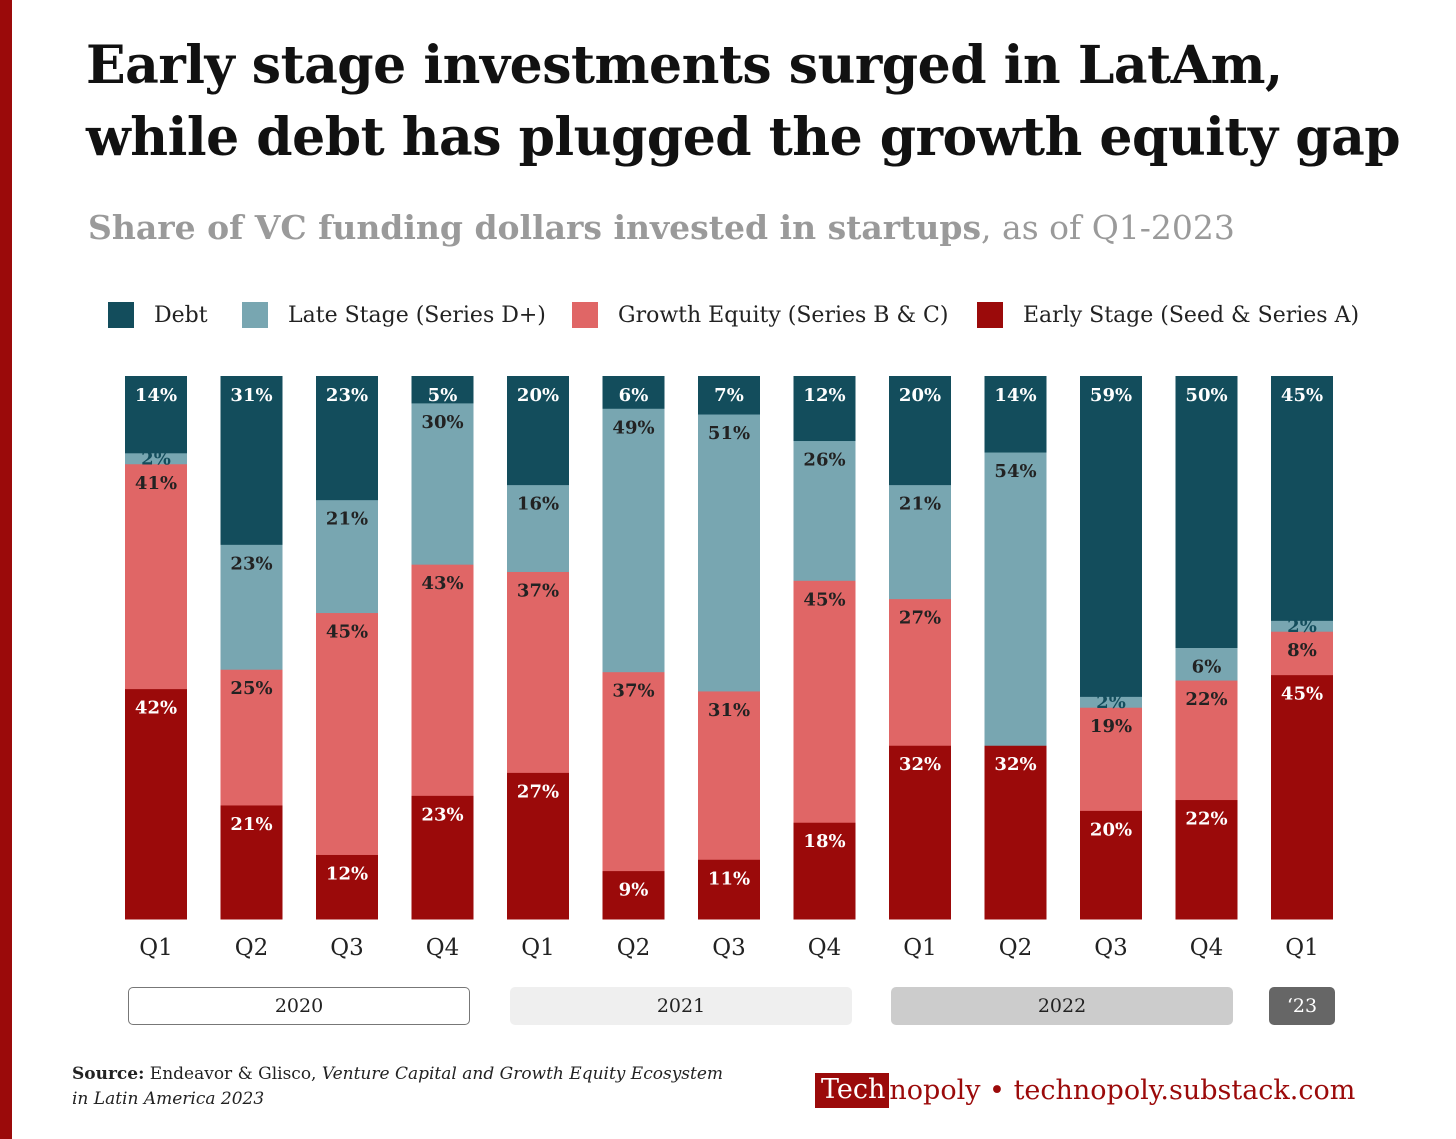  I want to click on value-label-late-stage-9: 21%, so click(920, 504).